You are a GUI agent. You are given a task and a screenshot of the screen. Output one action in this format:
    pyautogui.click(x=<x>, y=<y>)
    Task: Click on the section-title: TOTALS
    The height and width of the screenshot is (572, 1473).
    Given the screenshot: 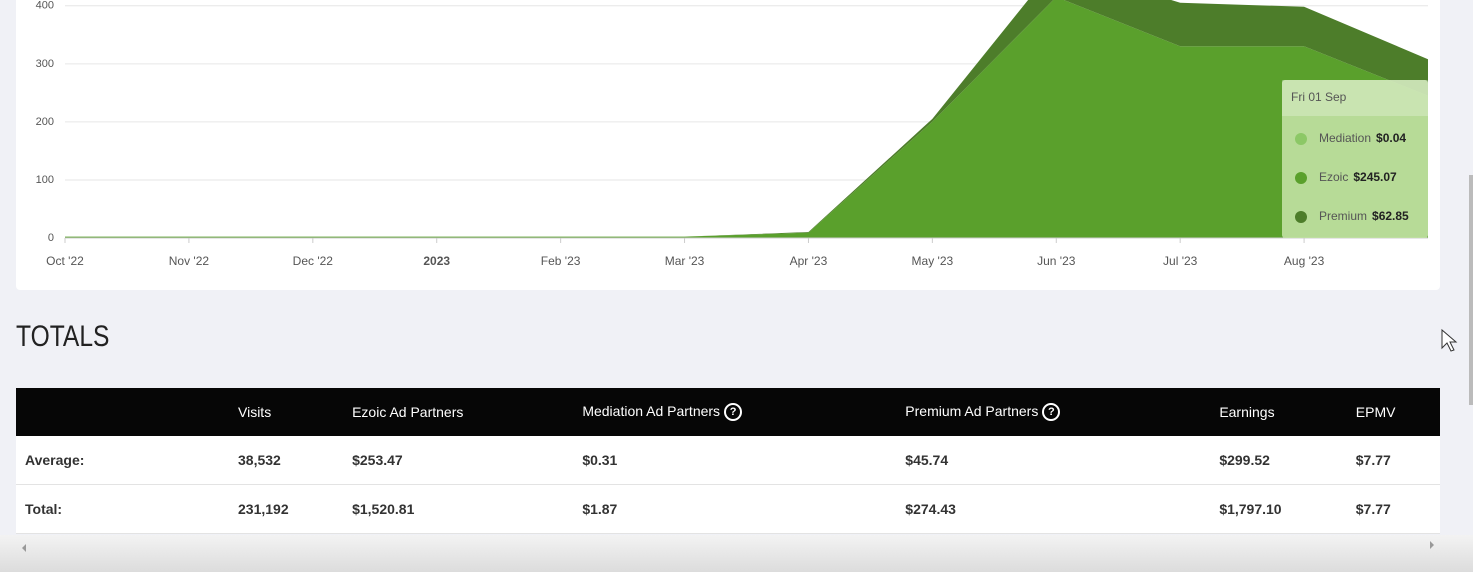 What is the action you would take?
    pyautogui.click(x=63, y=336)
    